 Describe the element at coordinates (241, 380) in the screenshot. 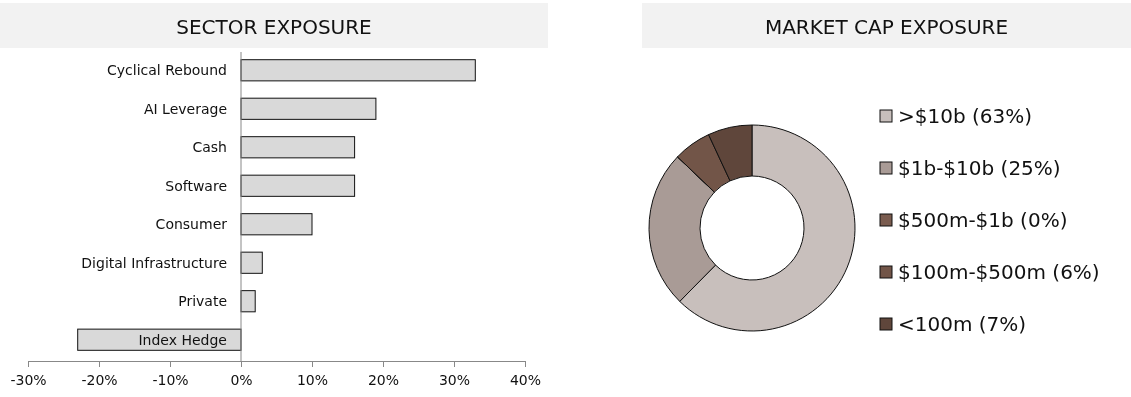

I see `x-tick-label: 0%` at that location.